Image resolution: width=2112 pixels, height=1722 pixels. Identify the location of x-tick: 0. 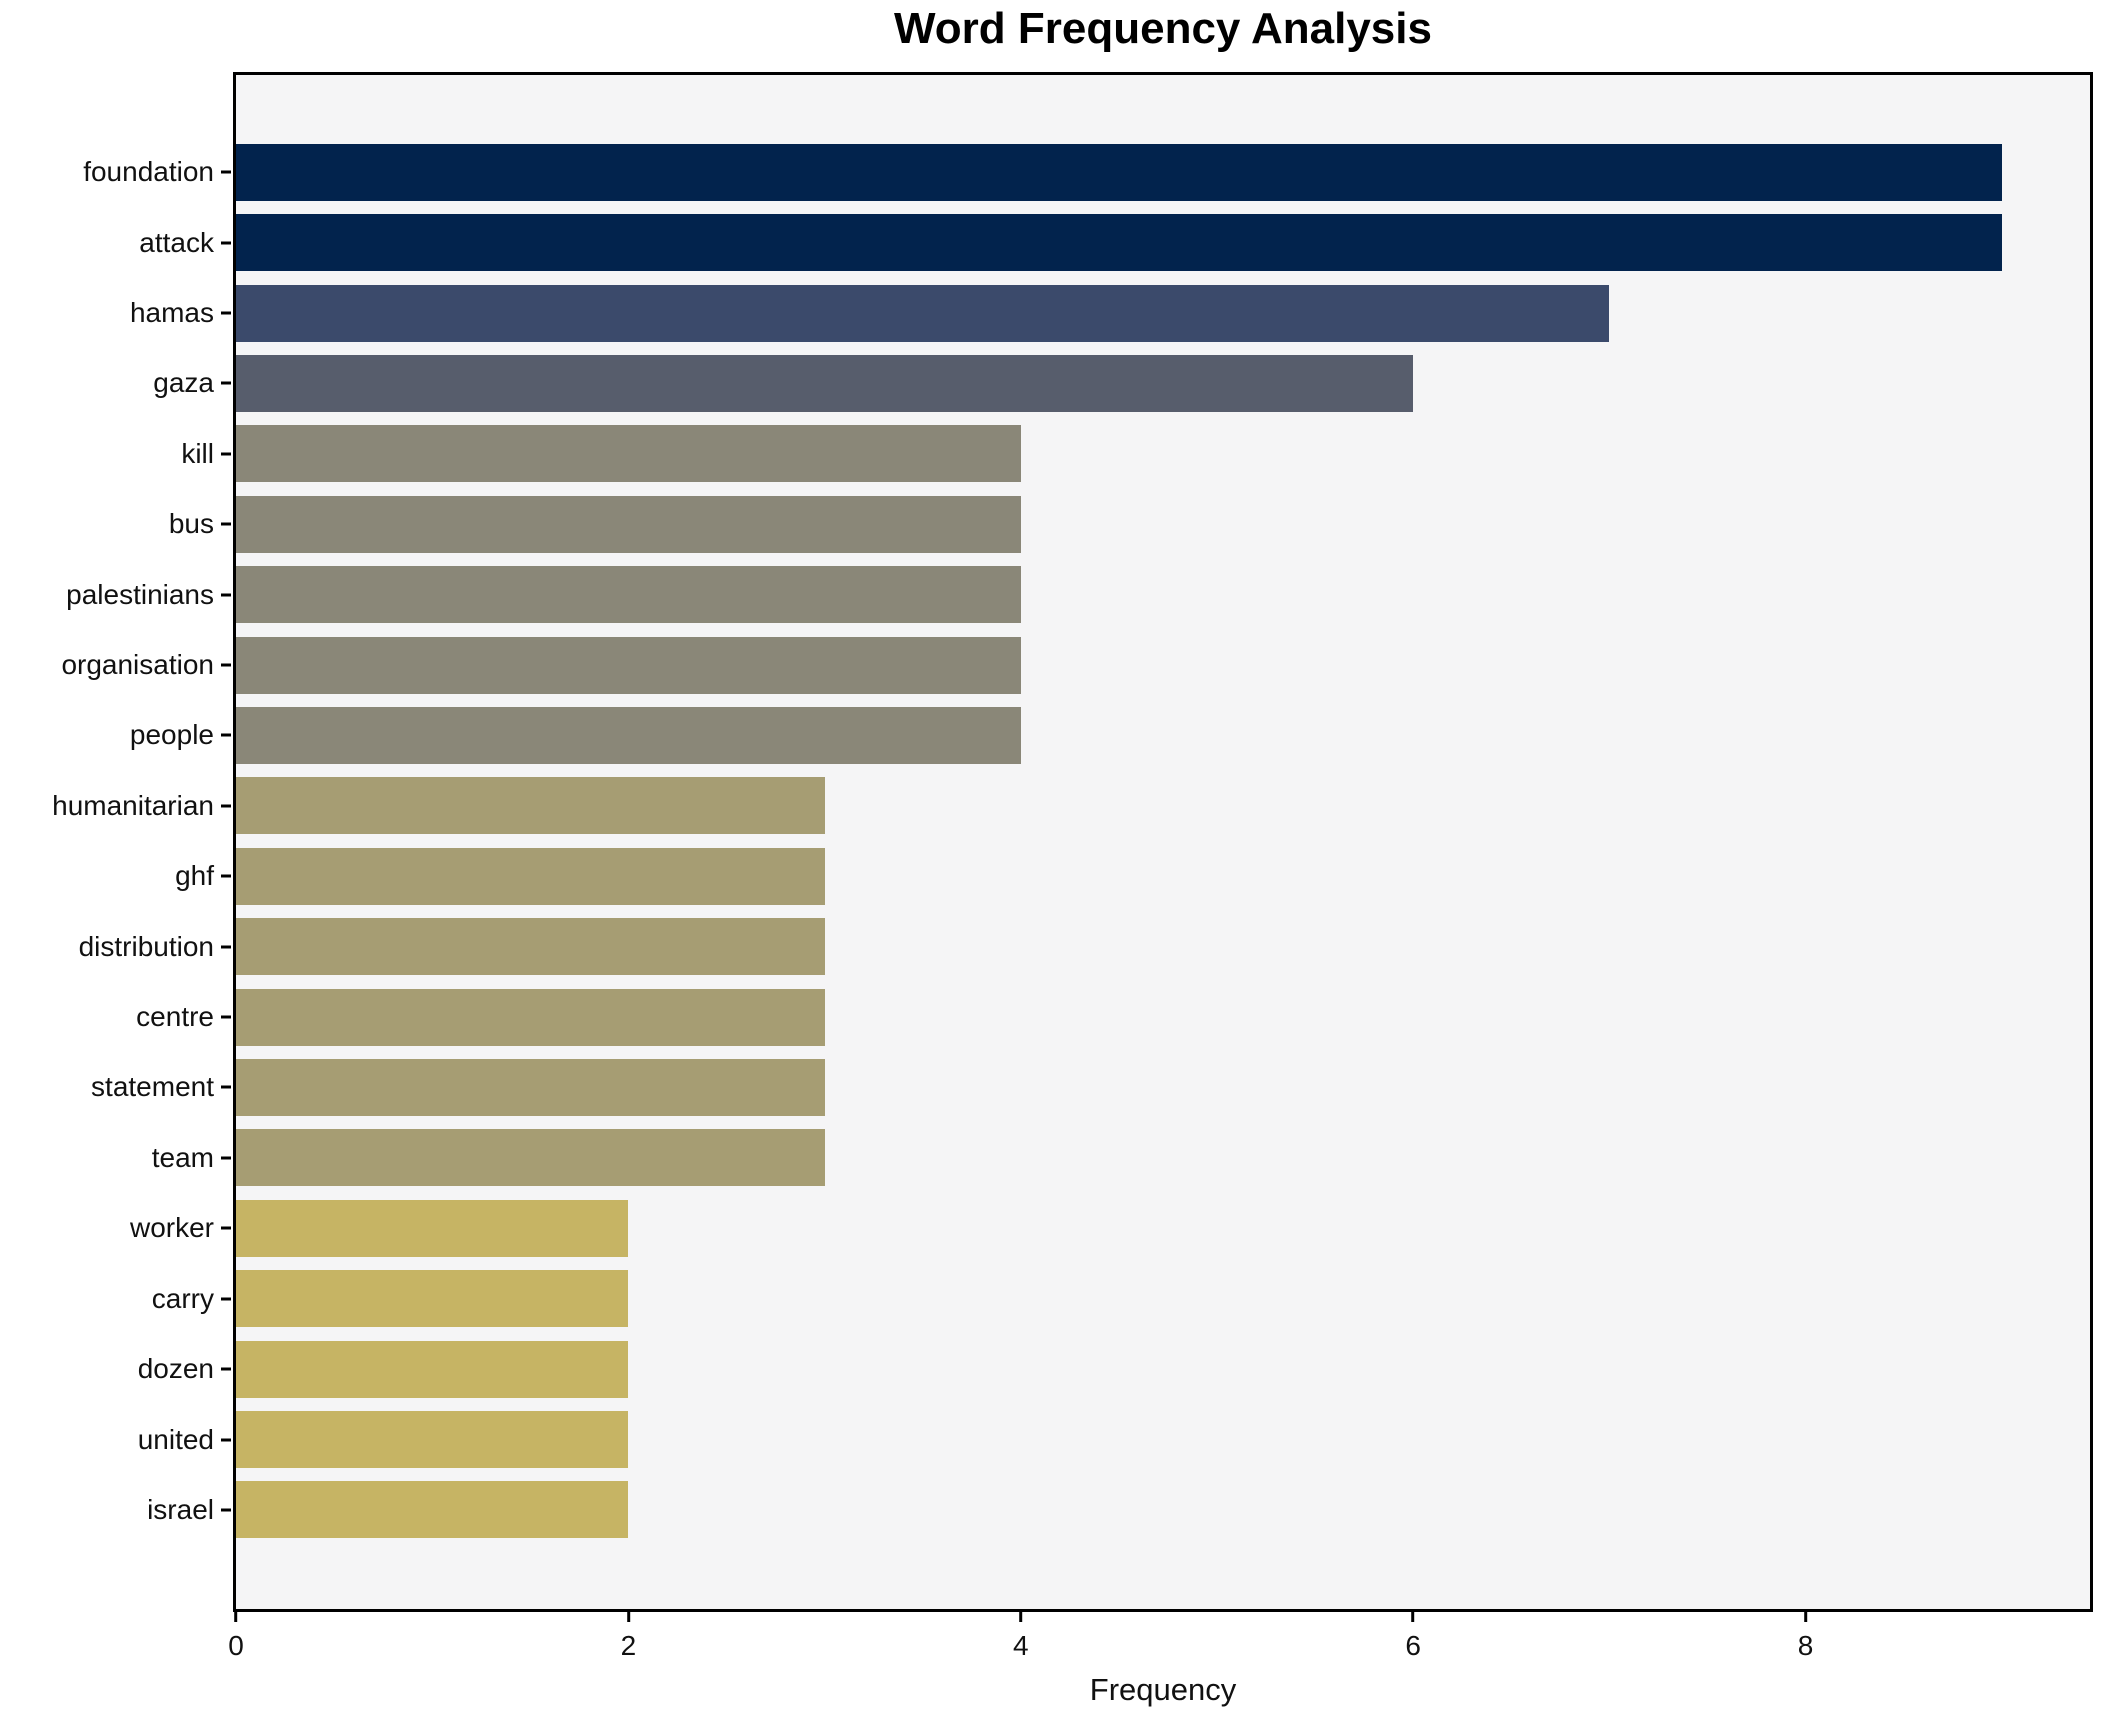
(236, 1635).